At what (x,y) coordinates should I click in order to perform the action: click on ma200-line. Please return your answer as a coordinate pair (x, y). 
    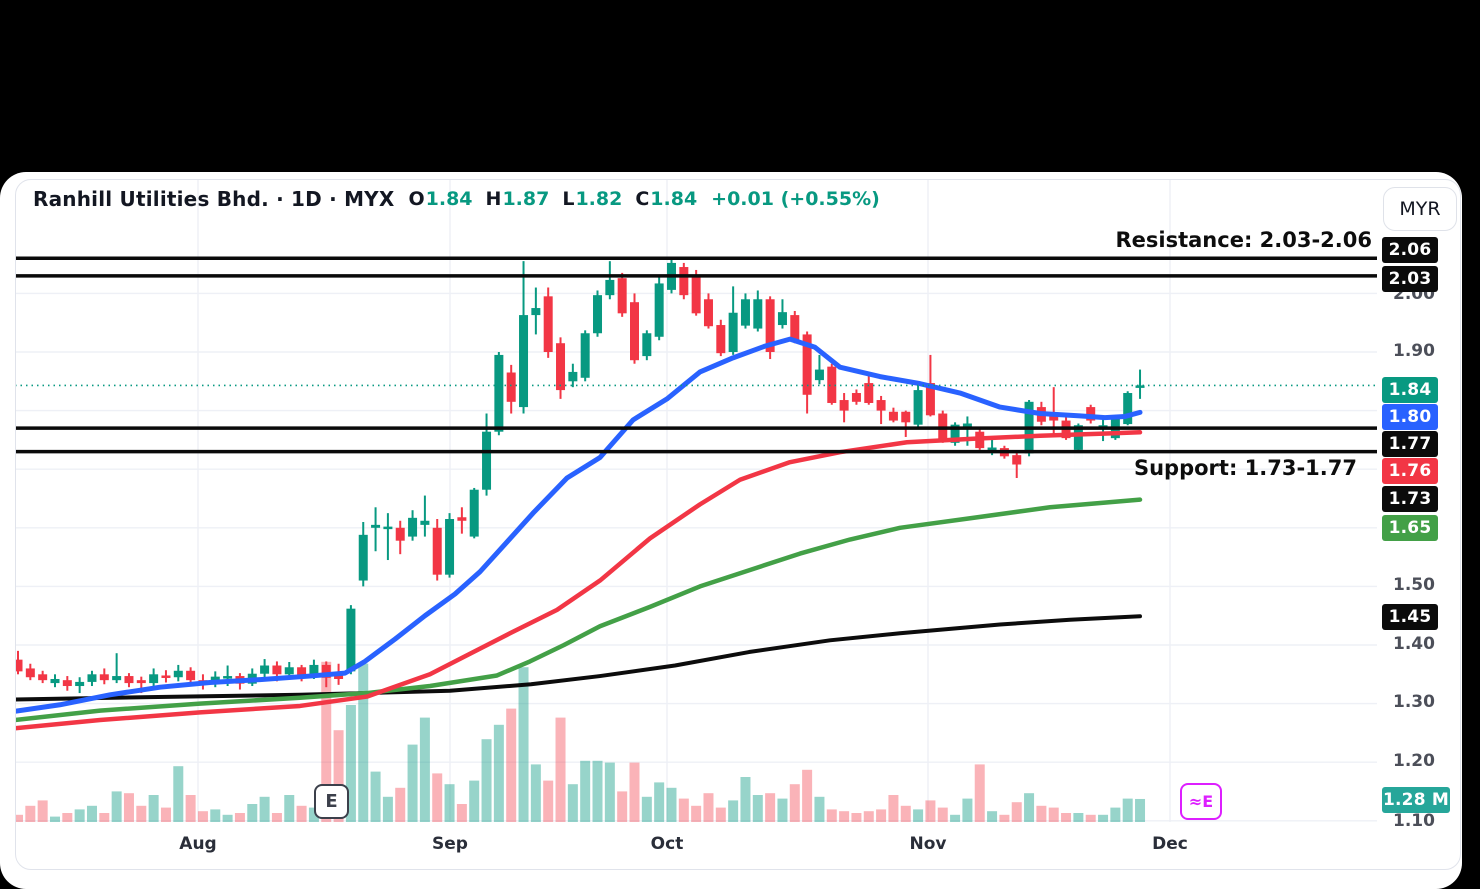
    Looking at the image, I should click on (578, 658).